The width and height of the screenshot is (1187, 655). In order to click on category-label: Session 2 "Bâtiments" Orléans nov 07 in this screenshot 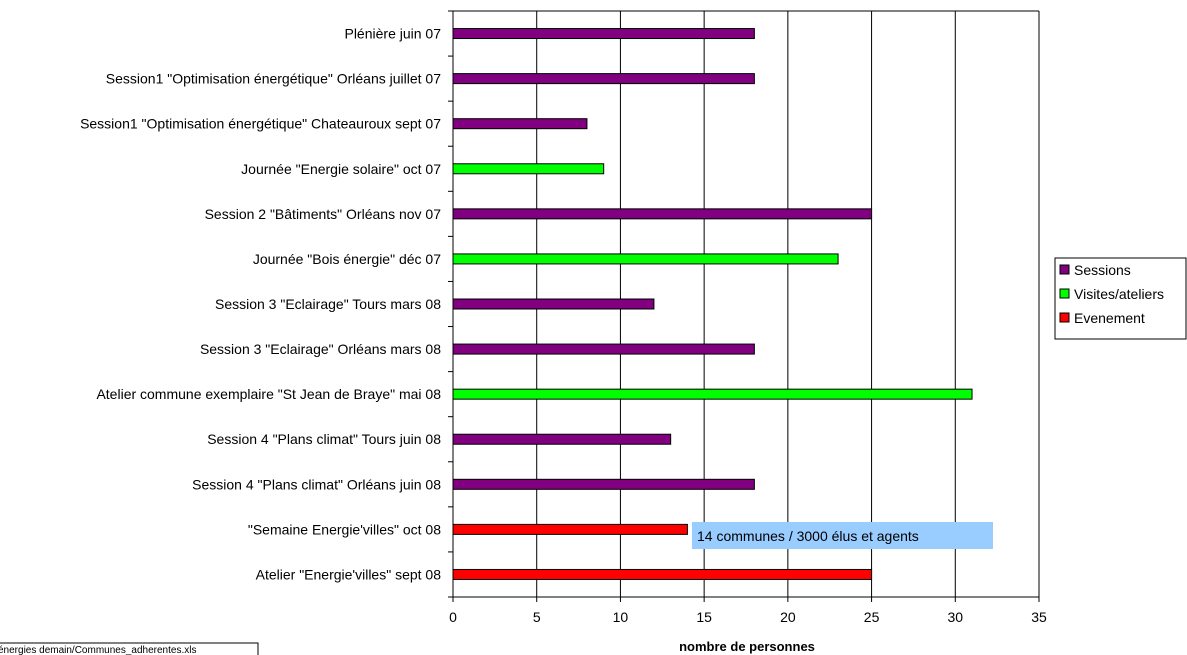, I will do `click(323, 214)`.